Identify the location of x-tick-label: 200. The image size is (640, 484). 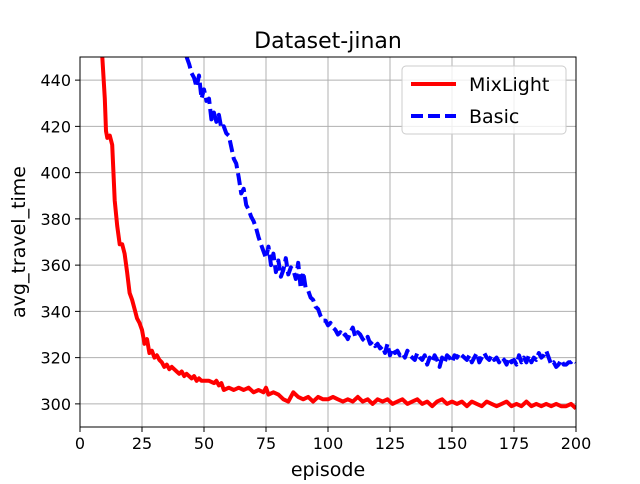
(576, 443).